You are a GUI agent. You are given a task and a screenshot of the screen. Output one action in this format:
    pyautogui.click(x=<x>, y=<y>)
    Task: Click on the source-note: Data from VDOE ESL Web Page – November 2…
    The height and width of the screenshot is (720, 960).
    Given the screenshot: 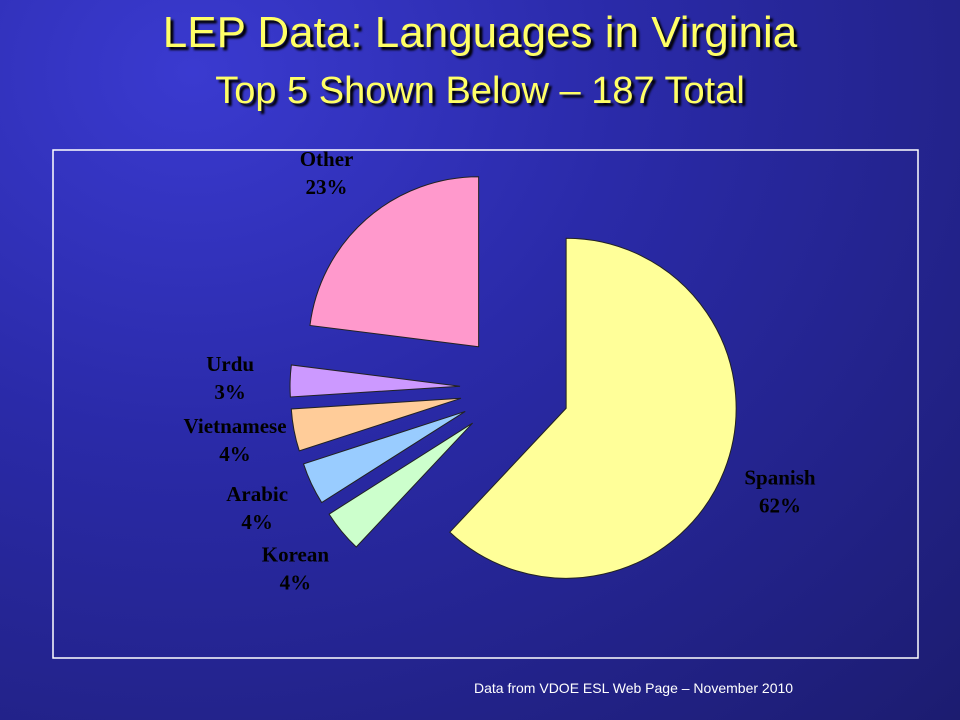 What is the action you would take?
    pyautogui.click(x=634, y=688)
    